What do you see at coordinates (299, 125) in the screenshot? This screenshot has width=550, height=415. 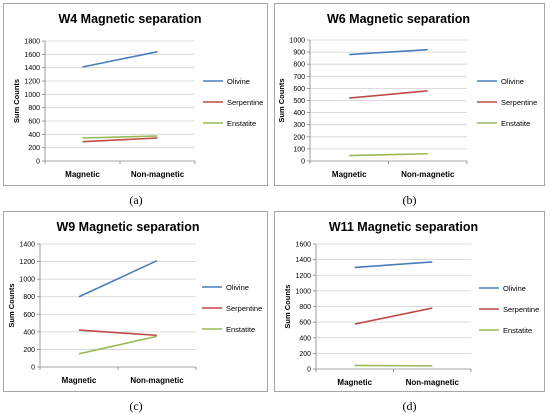 I see `y-tick-label: 300` at bounding box center [299, 125].